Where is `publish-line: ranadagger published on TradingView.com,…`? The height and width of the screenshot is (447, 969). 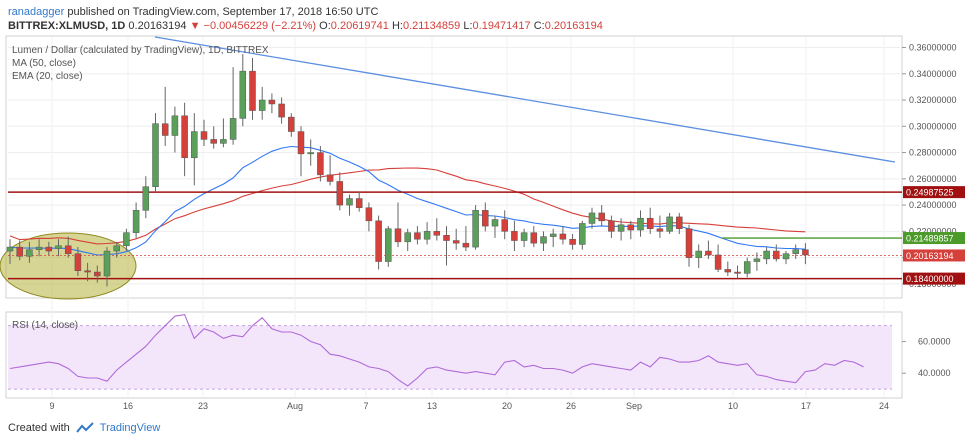
publish-line: ranadagger published on TradingView.com,… is located at coordinates (305, 12).